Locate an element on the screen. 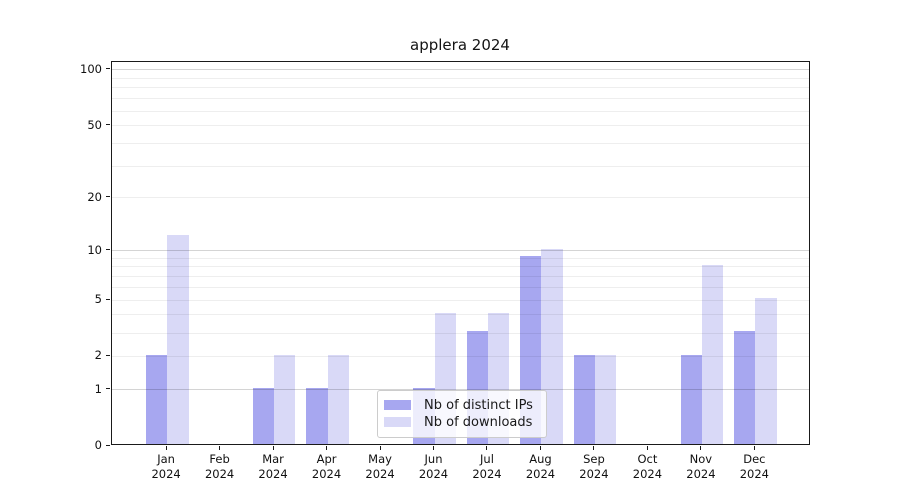 The height and width of the screenshot is (500, 900). bar-nb-of-distinct-ips-nov is located at coordinates (691, 399).